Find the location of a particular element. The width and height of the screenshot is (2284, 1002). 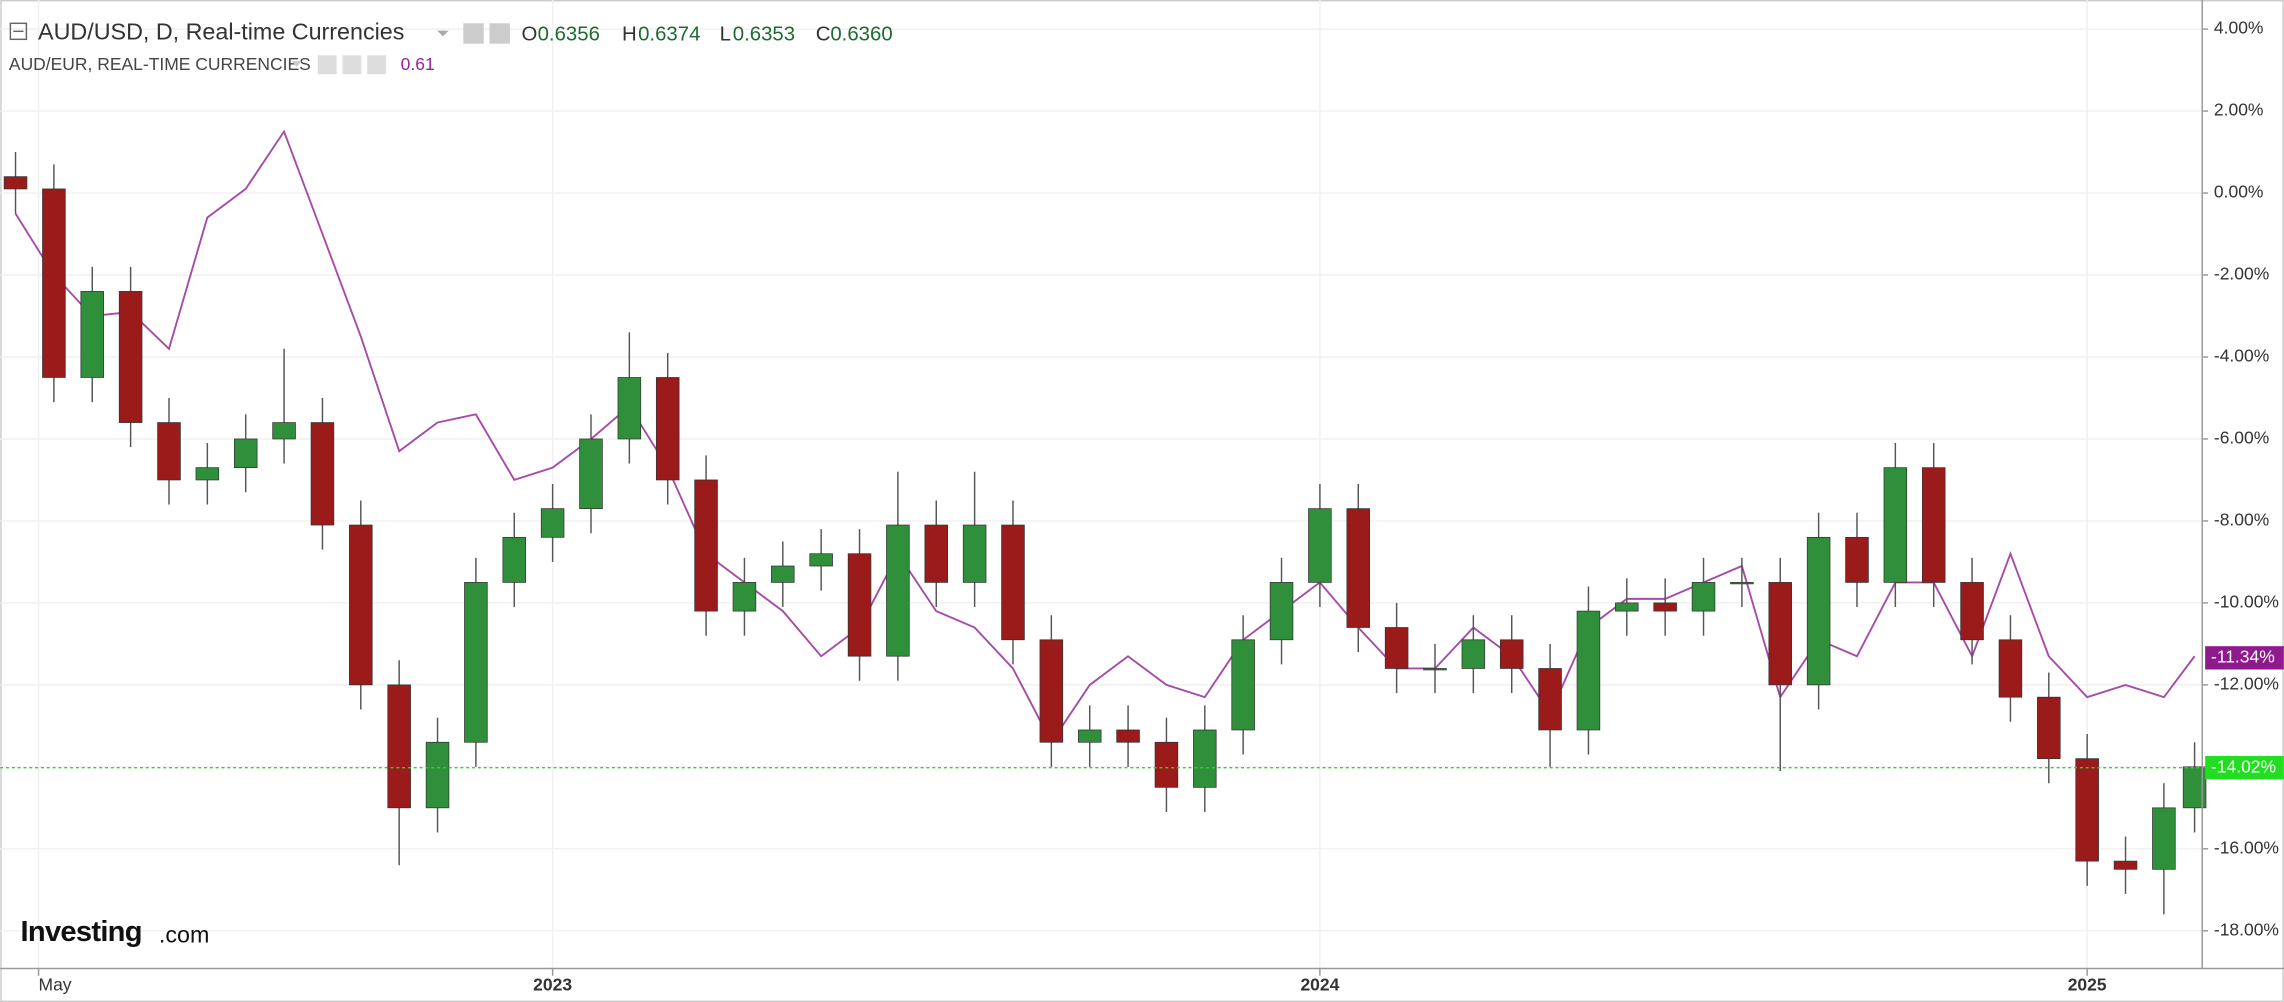

logo-text: Investing is located at coordinates (81, 932).